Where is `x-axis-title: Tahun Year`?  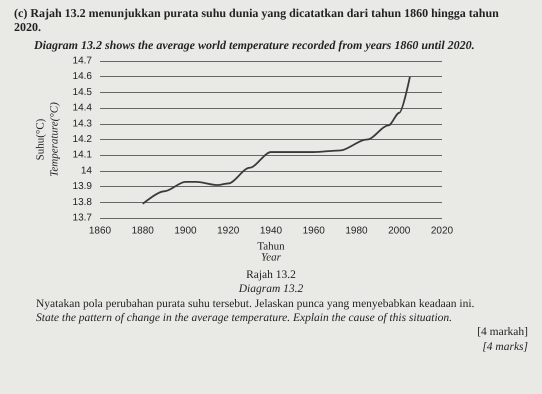
x-axis-title: Tahun Year is located at coordinates (271, 252).